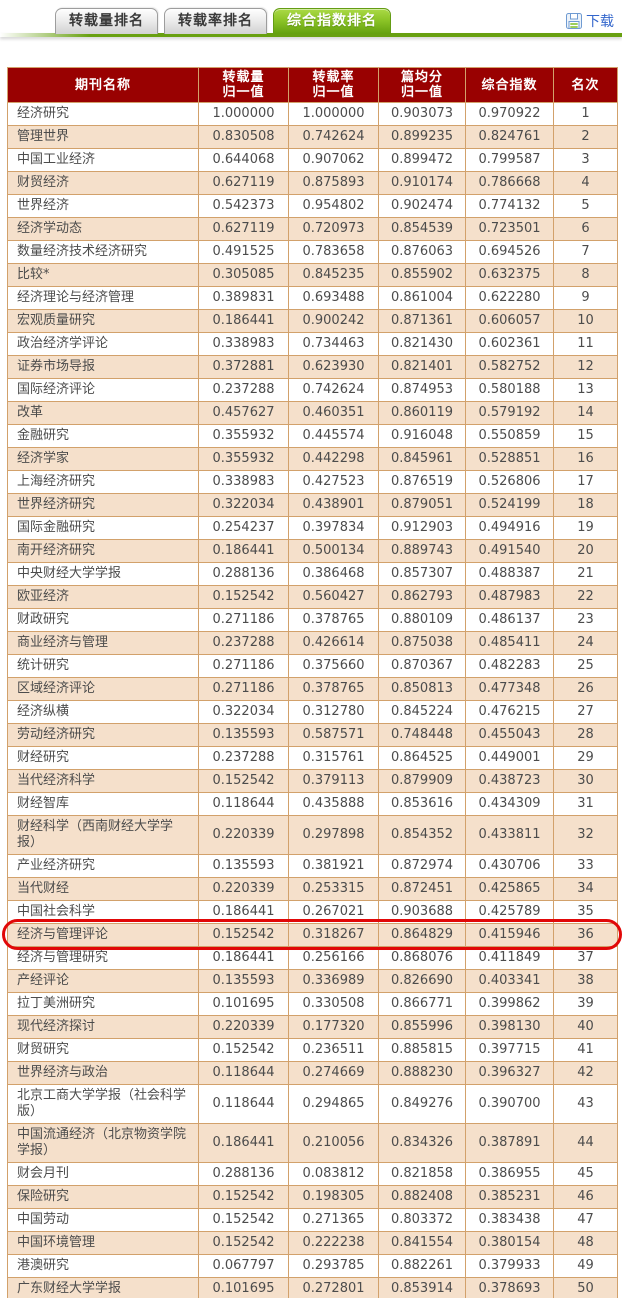 The height and width of the screenshot is (1298, 622). What do you see at coordinates (312, 413) in the screenshot?
I see `table-row: 改革 0.457627 0.460351 0.860119 0.579192 14` at bounding box center [312, 413].